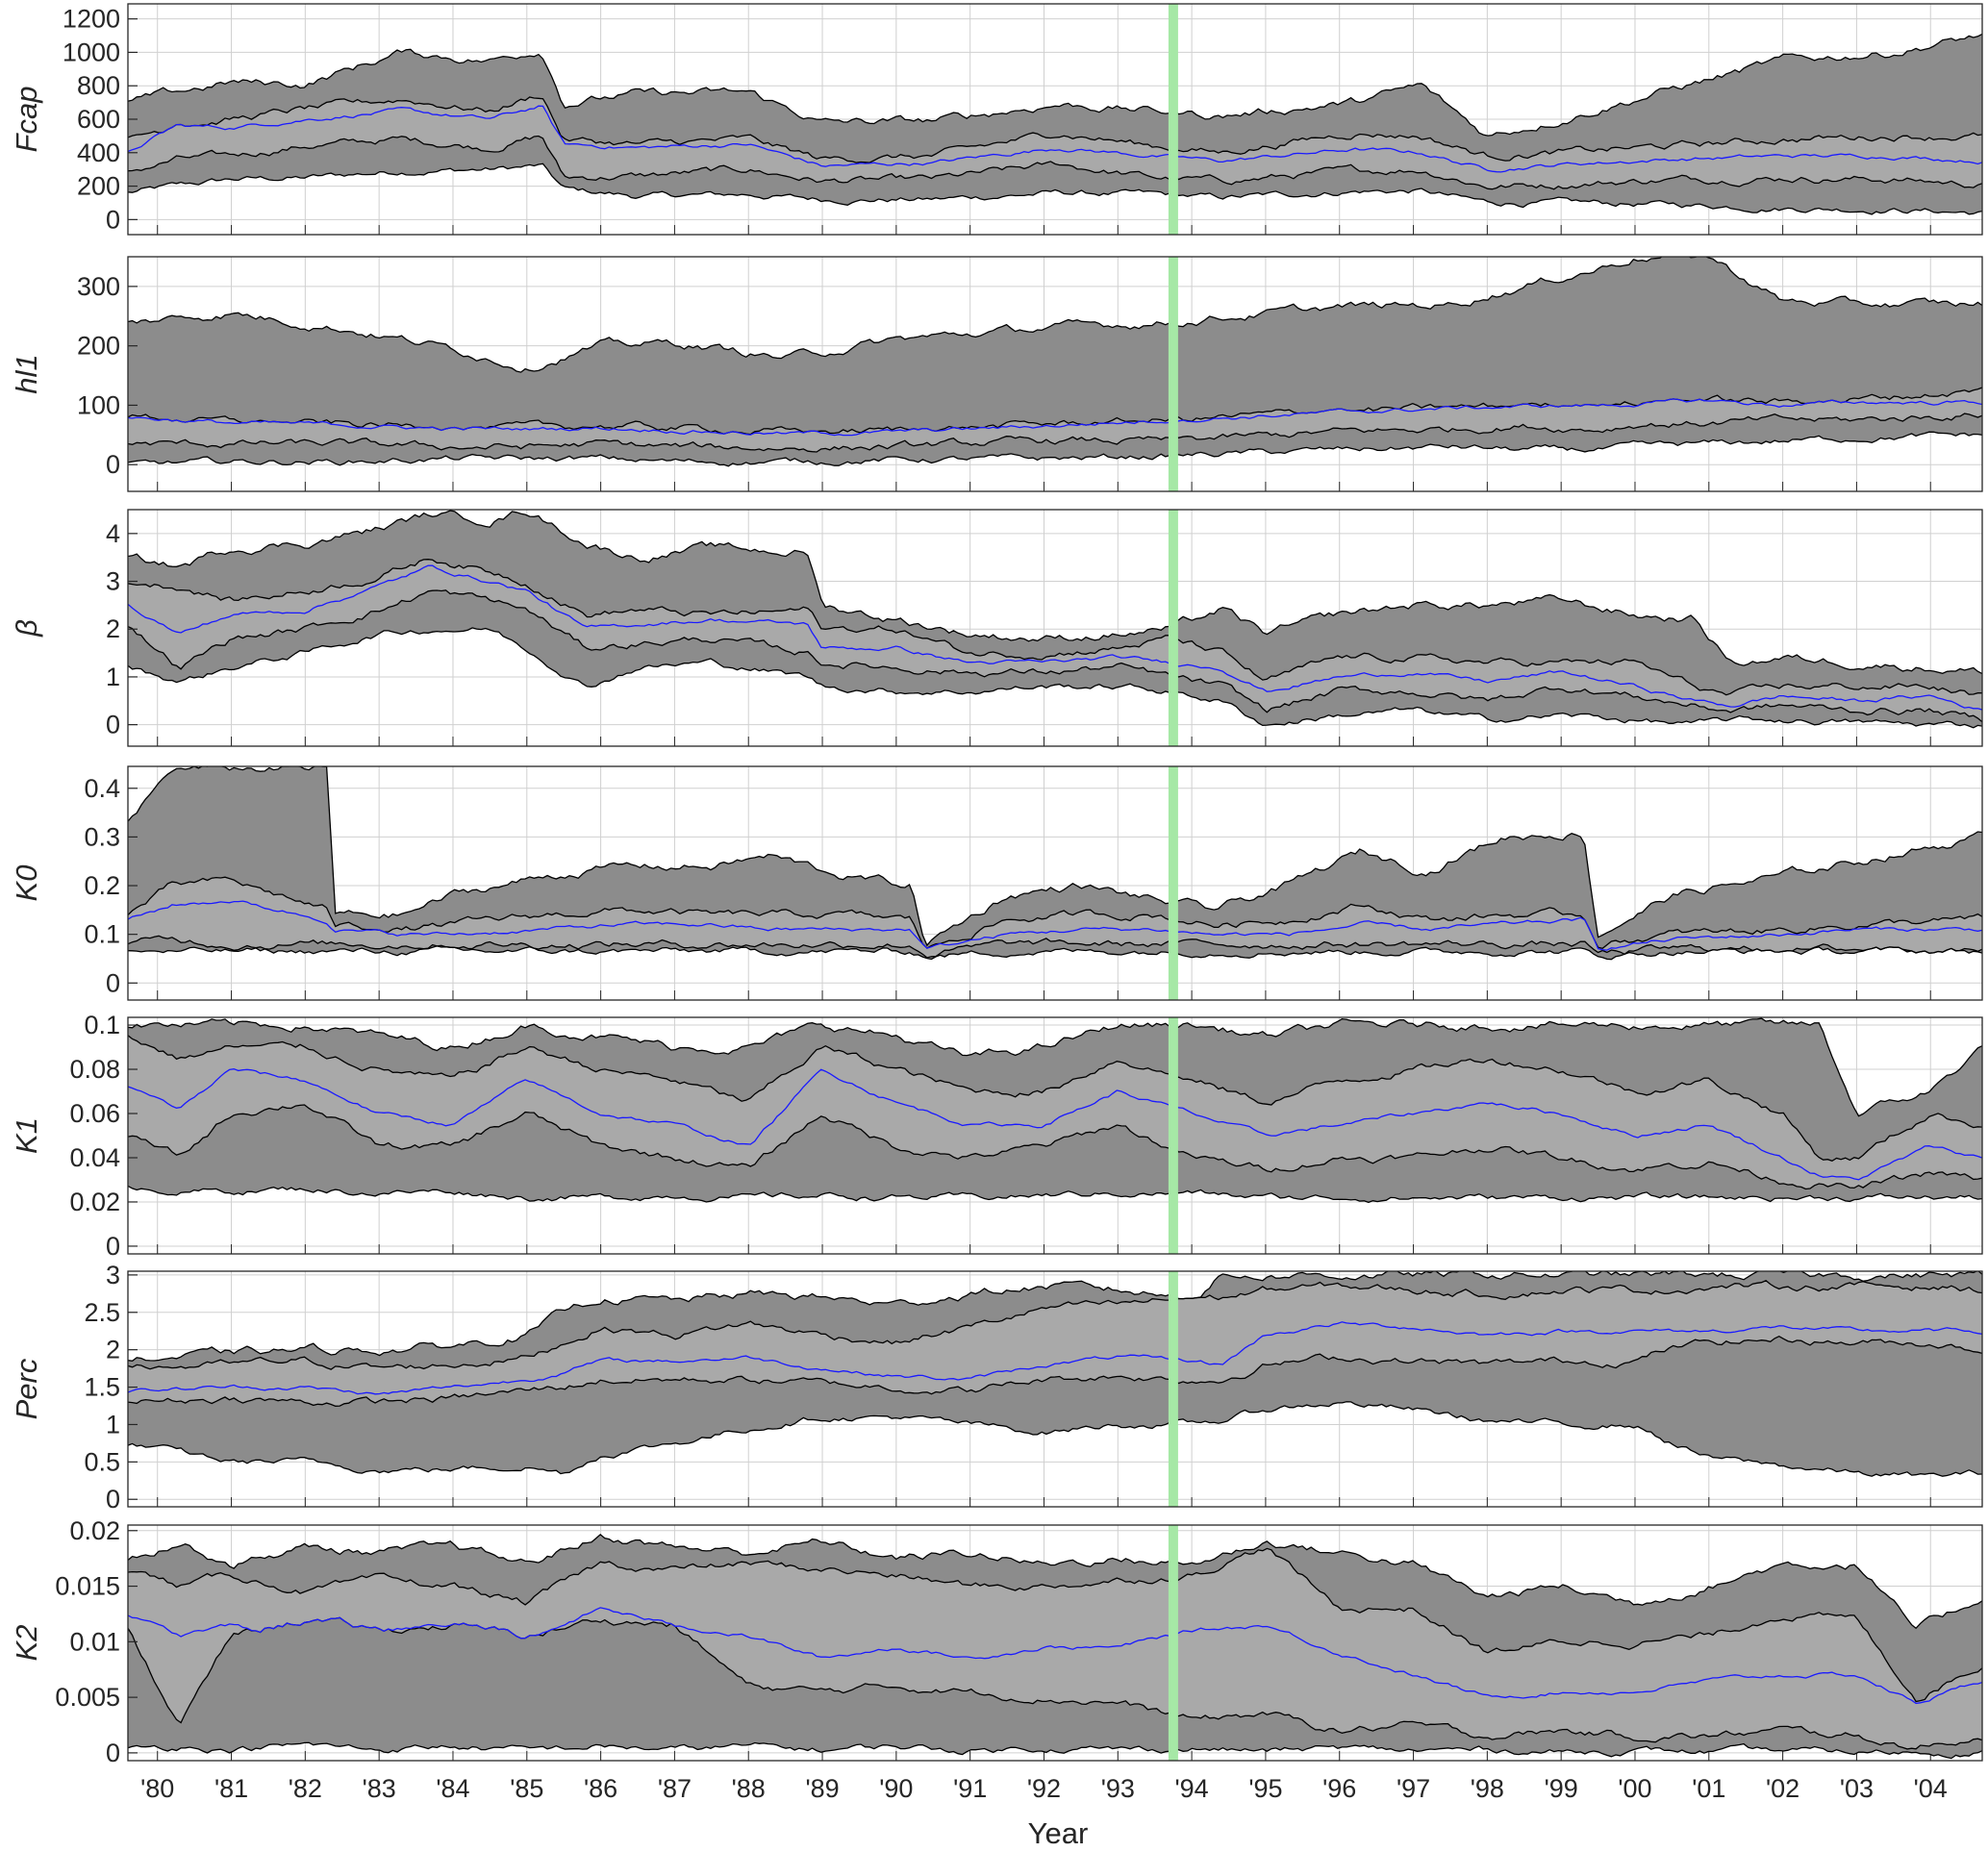 This screenshot has width=1988, height=1852. Describe the element at coordinates (98, 119) in the screenshot. I see `y-tick-label: 600` at that location.